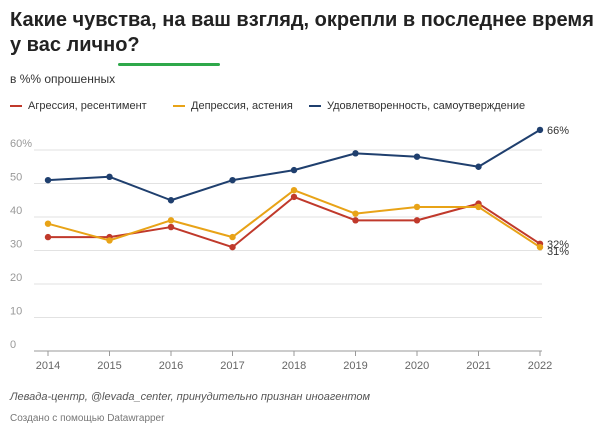 The height and width of the screenshot is (438, 604). Describe the element at coordinates (48, 366) in the screenshot. I see `x-tick-label: 2014` at that location.